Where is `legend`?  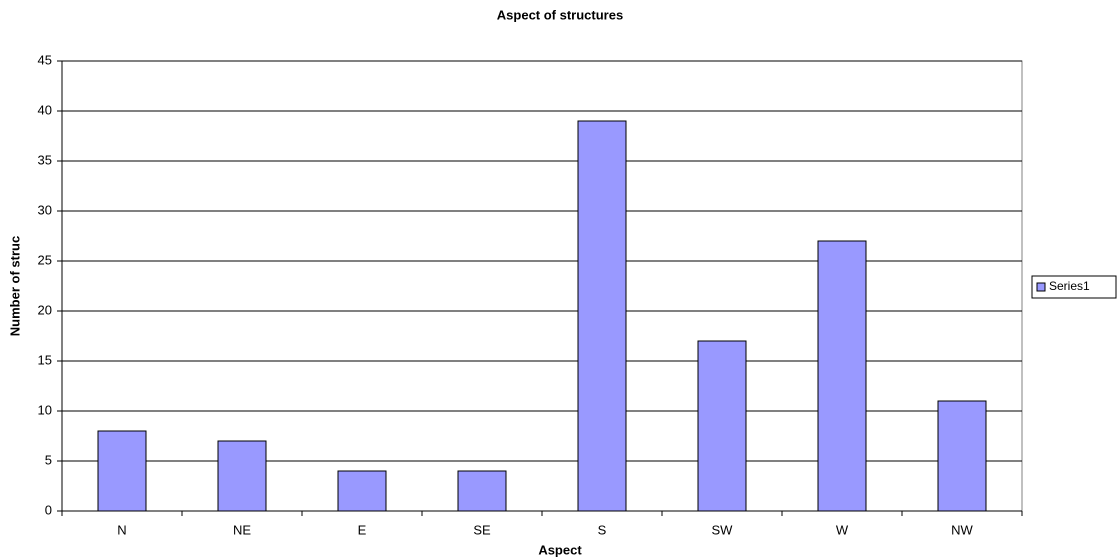 legend is located at coordinates (1074, 287).